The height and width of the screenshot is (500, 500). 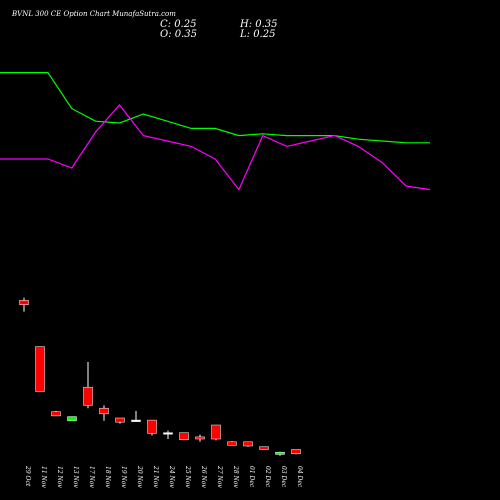 I want to click on candle-12-nov, so click(x=56, y=414).